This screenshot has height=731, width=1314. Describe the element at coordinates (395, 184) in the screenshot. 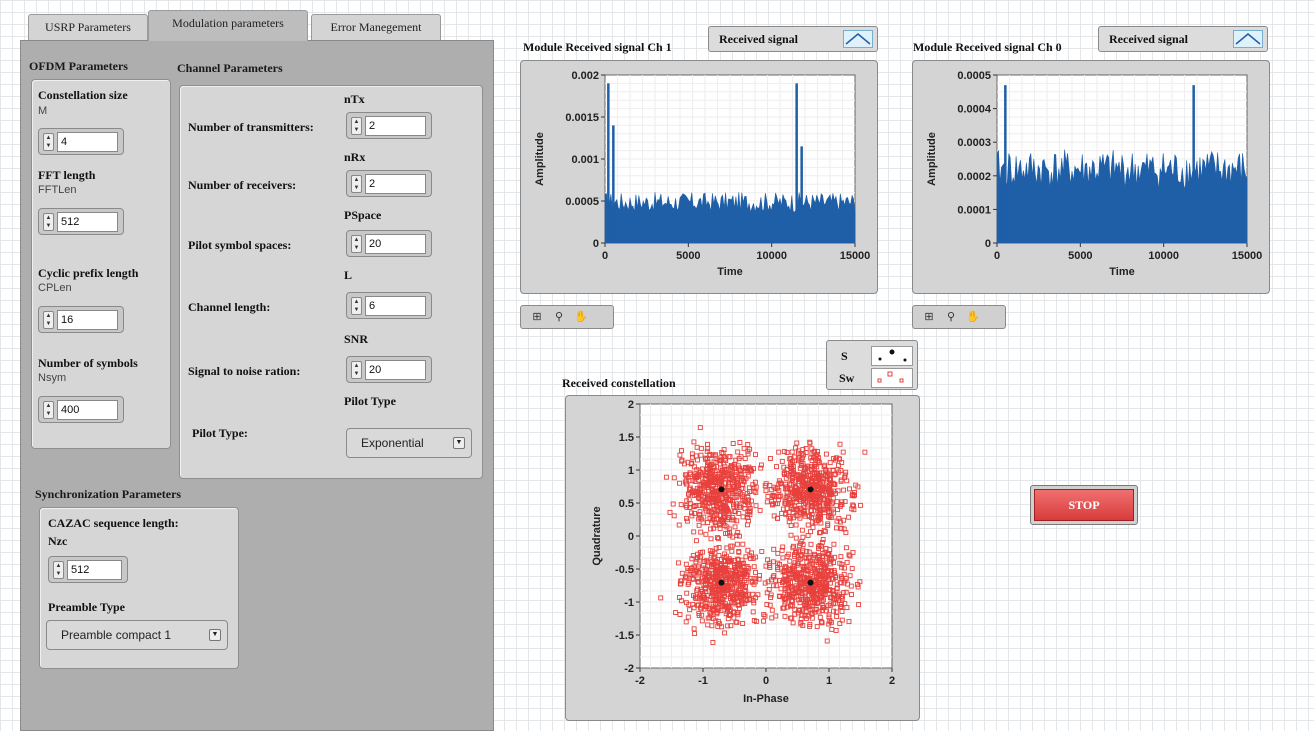

I see `nrx-input: 2` at that location.